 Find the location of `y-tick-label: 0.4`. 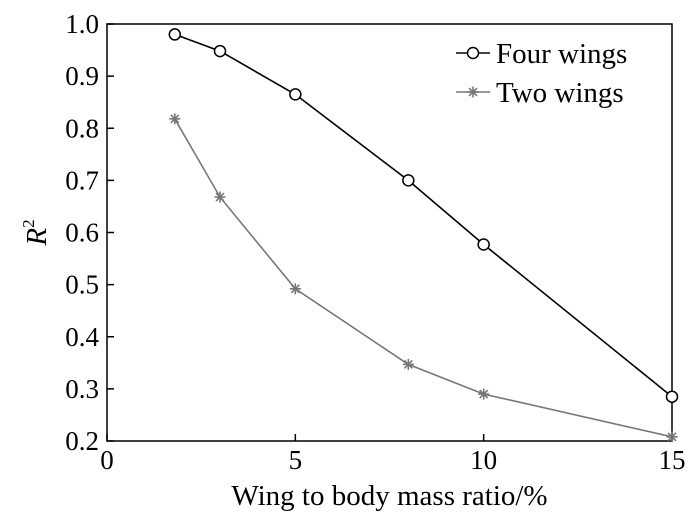

y-tick-label: 0.4 is located at coordinates (82, 337).